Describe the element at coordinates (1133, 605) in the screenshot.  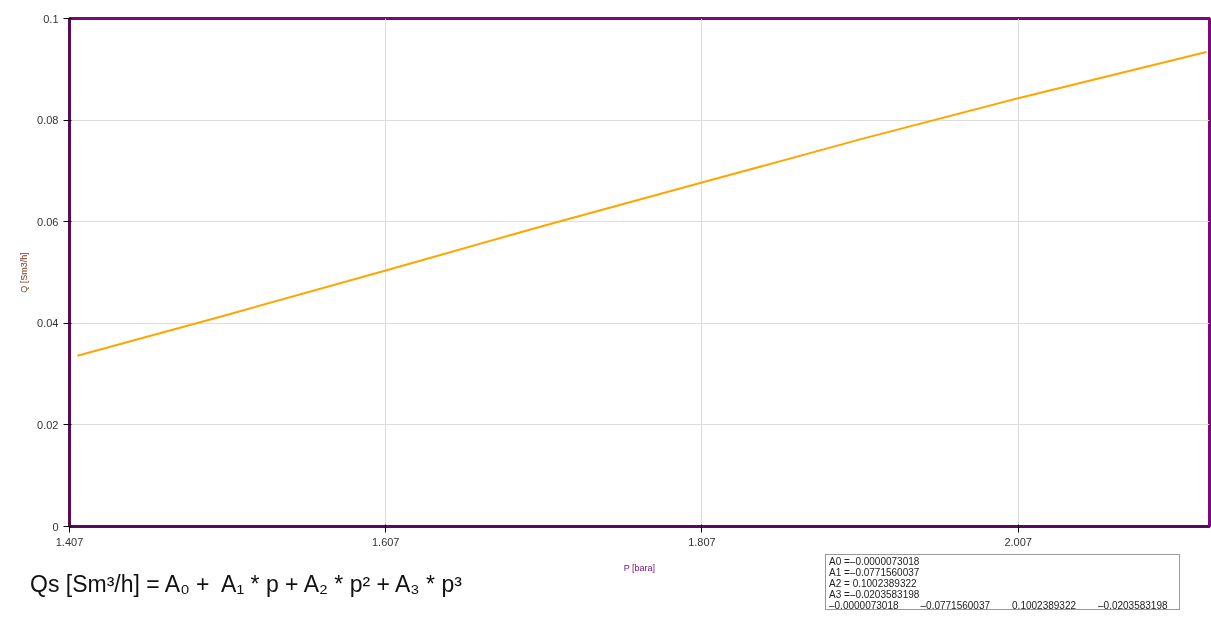
I see `text: –0.0203583198` at that location.